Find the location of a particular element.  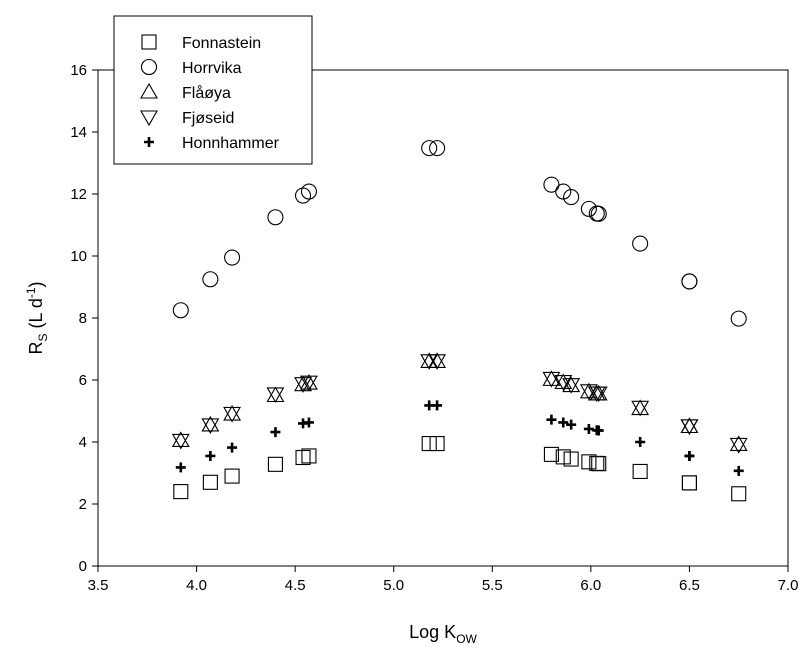

legend-label: Flåøya is located at coordinates (206, 93).